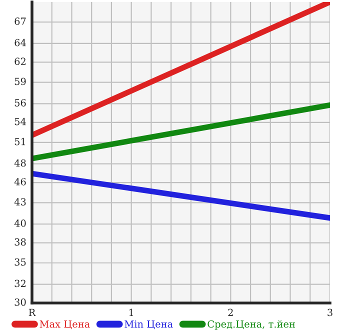 Image resolution: width=345 pixels, height=335 pixels. What do you see at coordinates (20, 284) in the screenshot?
I see `y-tick-label: 32` at bounding box center [20, 284].